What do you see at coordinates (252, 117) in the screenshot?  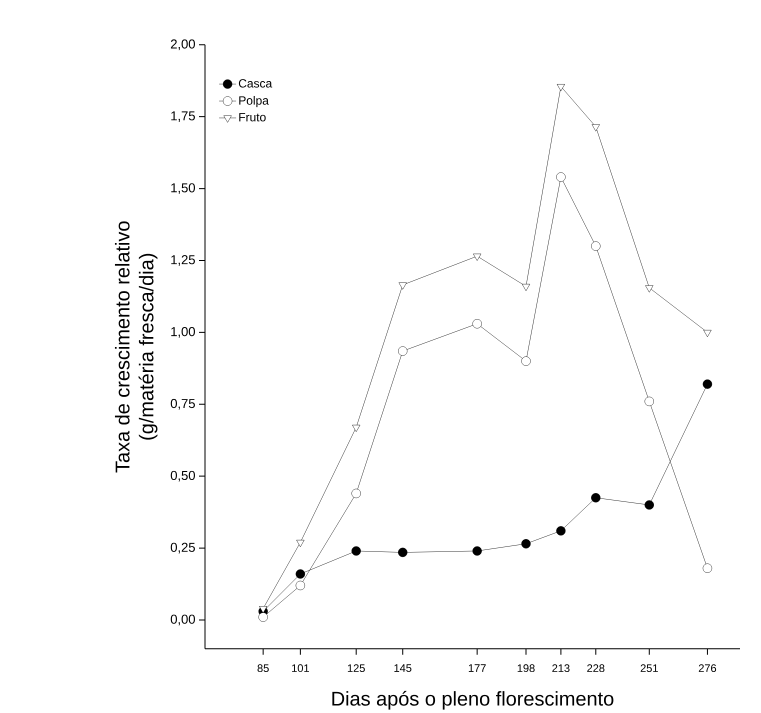 I see `legend-label: Fruto` at bounding box center [252, 117].